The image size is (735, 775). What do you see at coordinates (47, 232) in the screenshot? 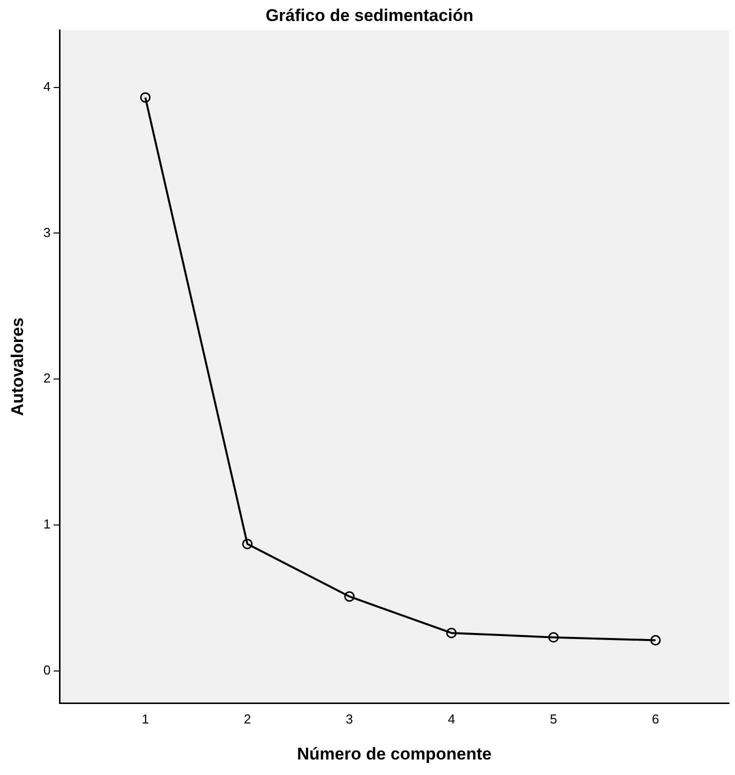
I see `y-tick-label: 3` at bounding box center [47, 232].